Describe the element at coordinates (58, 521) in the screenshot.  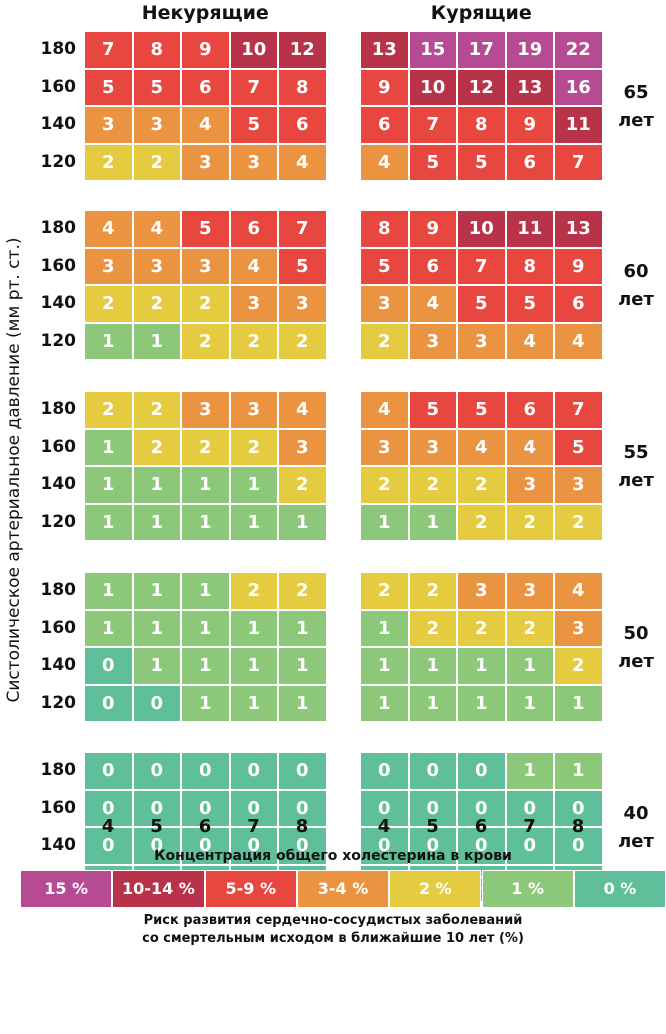
I see `bp-label: 120` at that location.